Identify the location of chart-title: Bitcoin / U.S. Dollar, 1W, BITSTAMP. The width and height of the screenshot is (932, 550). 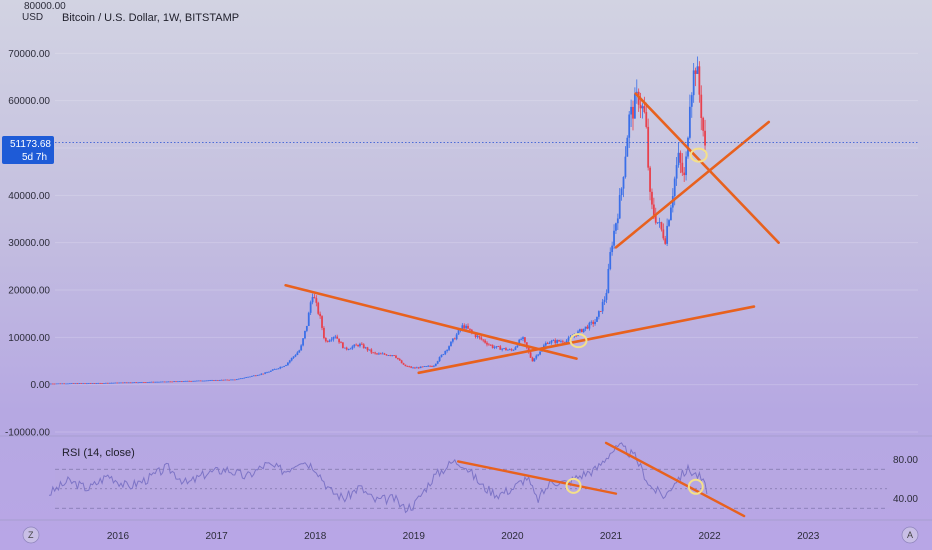
(150, 18).